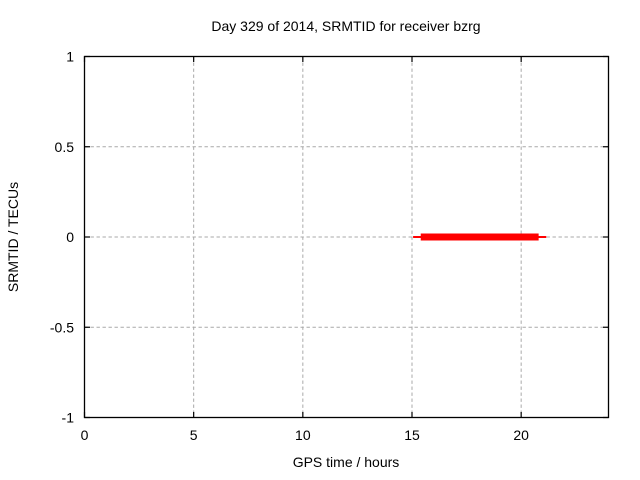 This screenshot has height=480, width=640. I want to click on x-tick-label: 10, so click(303, 435).